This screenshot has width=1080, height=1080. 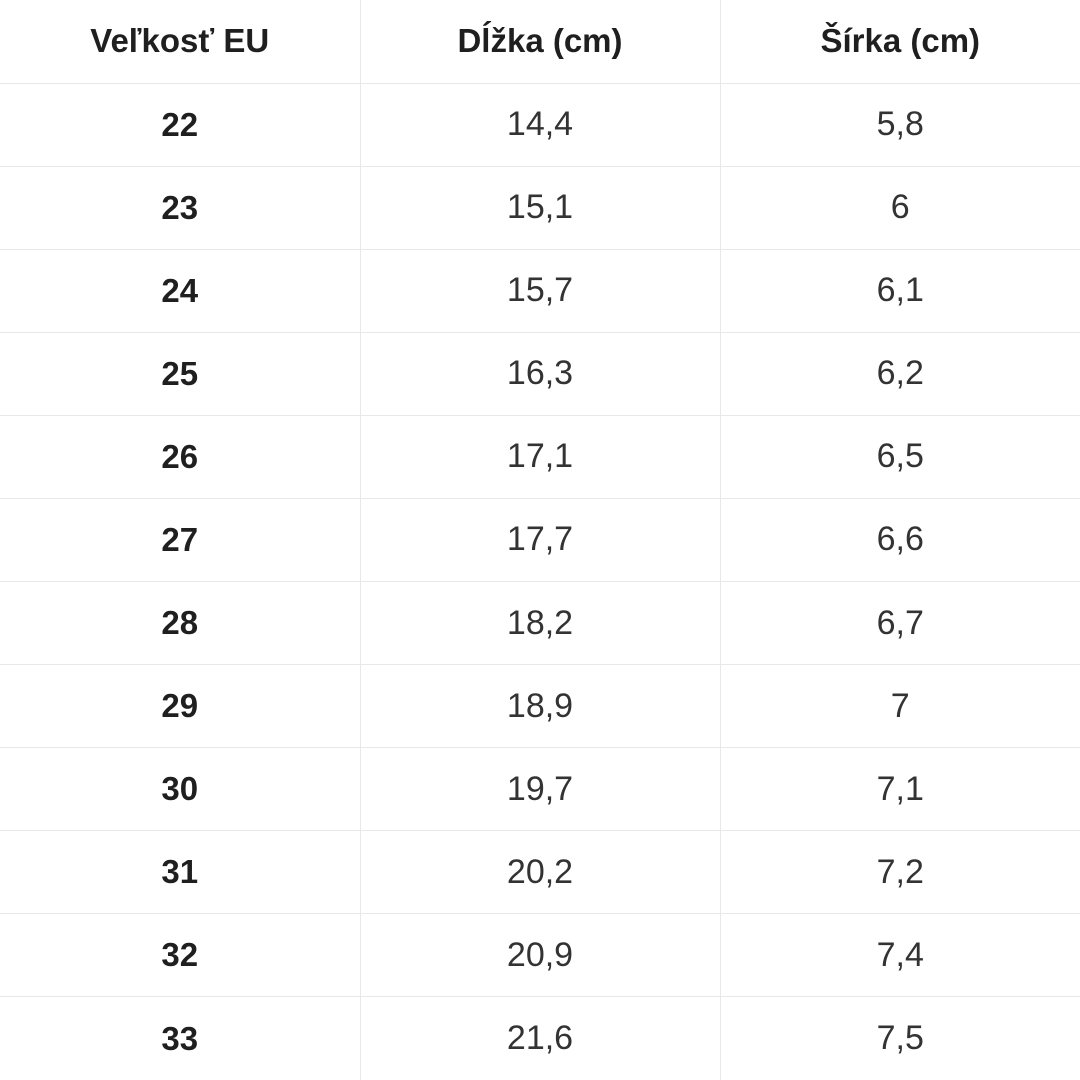 I want to click on size-cell: 24, so click(x=180, y=290).